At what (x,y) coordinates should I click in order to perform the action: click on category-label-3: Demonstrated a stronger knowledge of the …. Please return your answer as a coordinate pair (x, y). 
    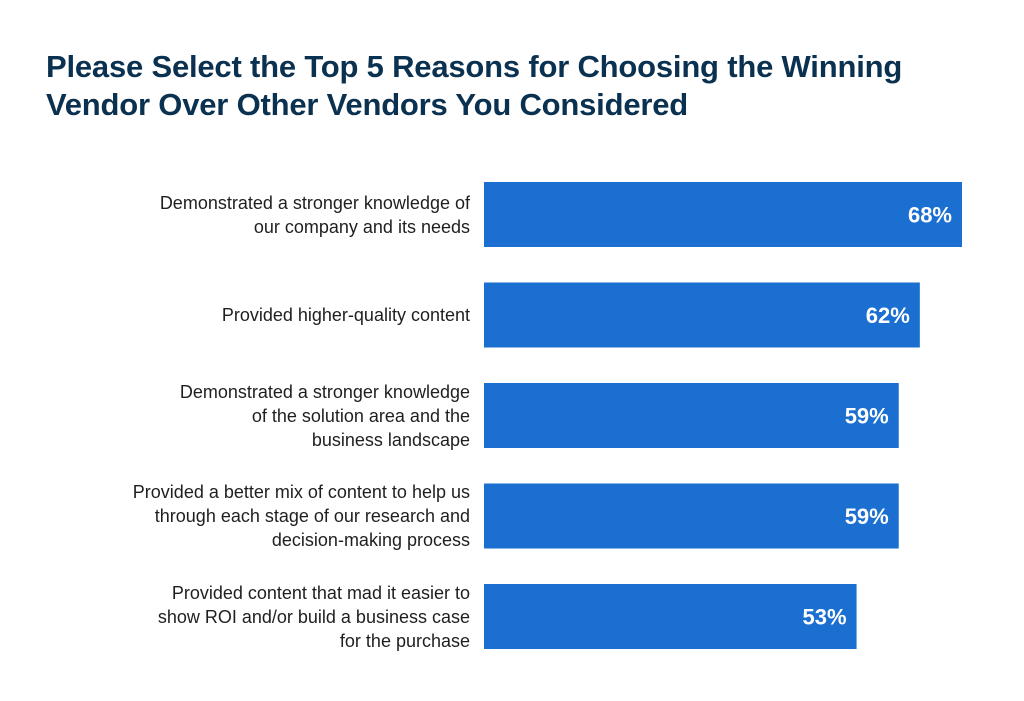
    Looking at the image, I should click on (324, 415).